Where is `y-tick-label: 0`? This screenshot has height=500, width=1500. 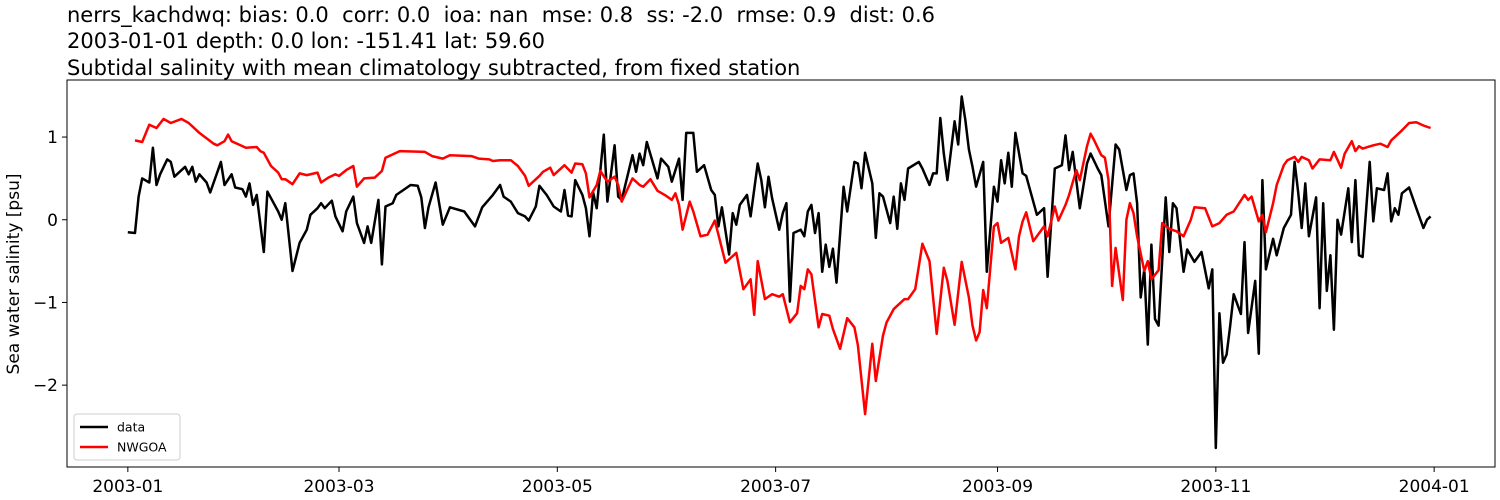
y-tick-label: 0 is located at coordinates (52, 221).